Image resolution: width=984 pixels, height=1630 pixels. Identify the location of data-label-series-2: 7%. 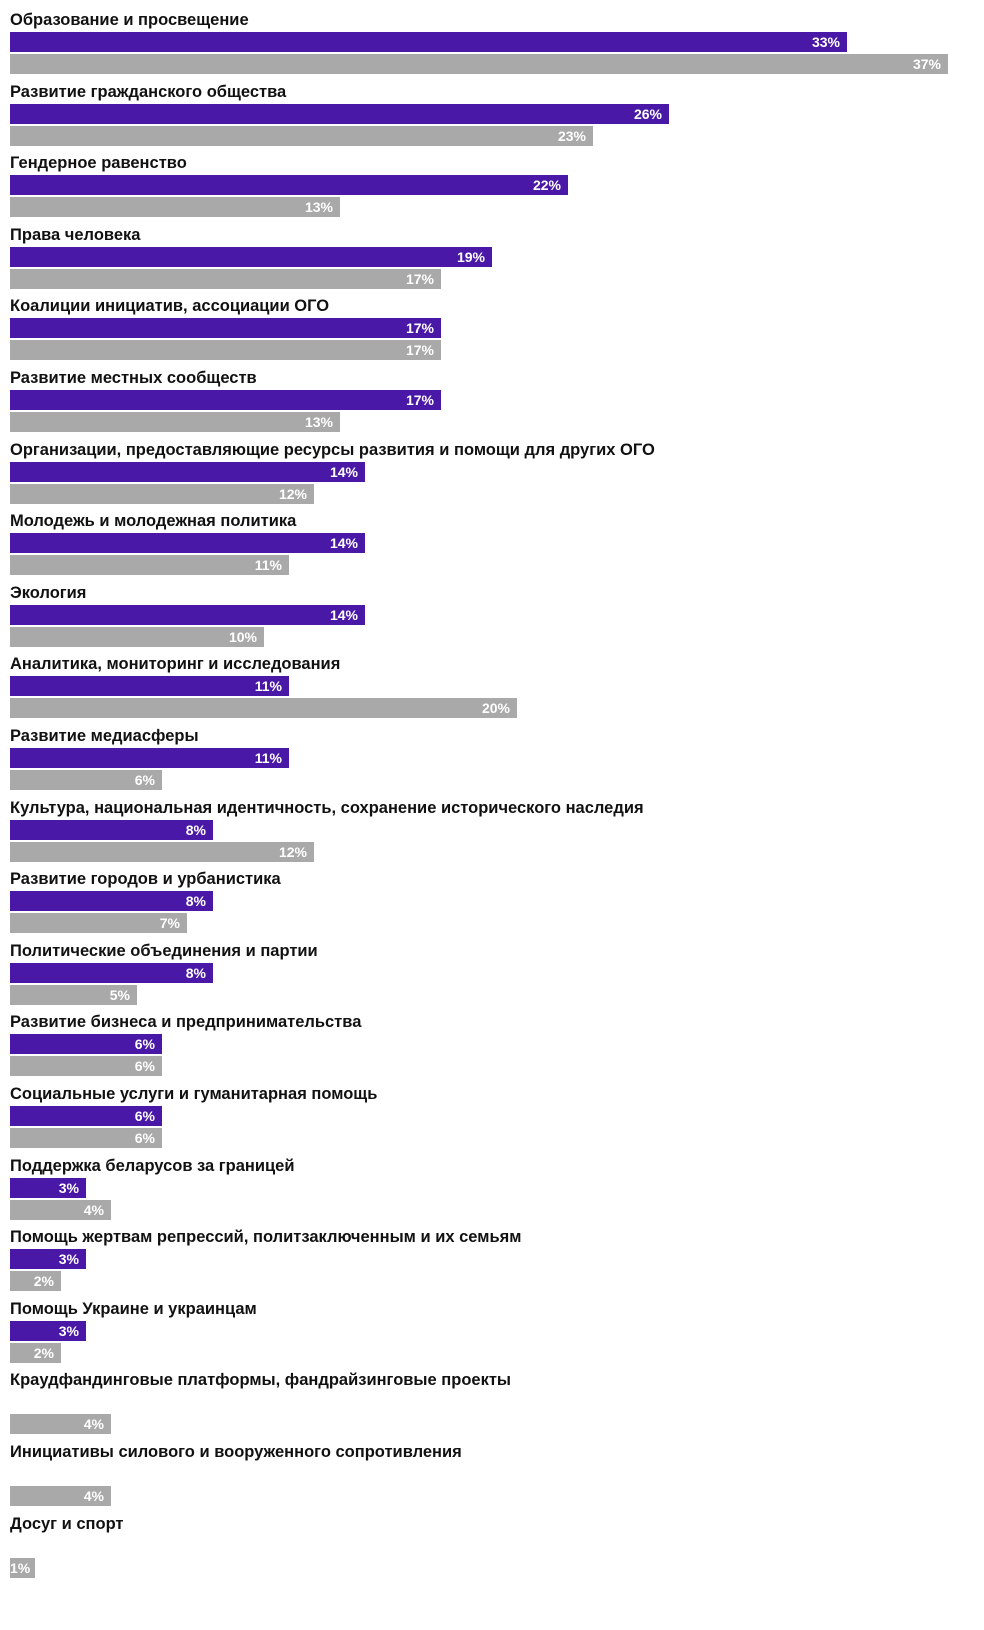
(169, 923).